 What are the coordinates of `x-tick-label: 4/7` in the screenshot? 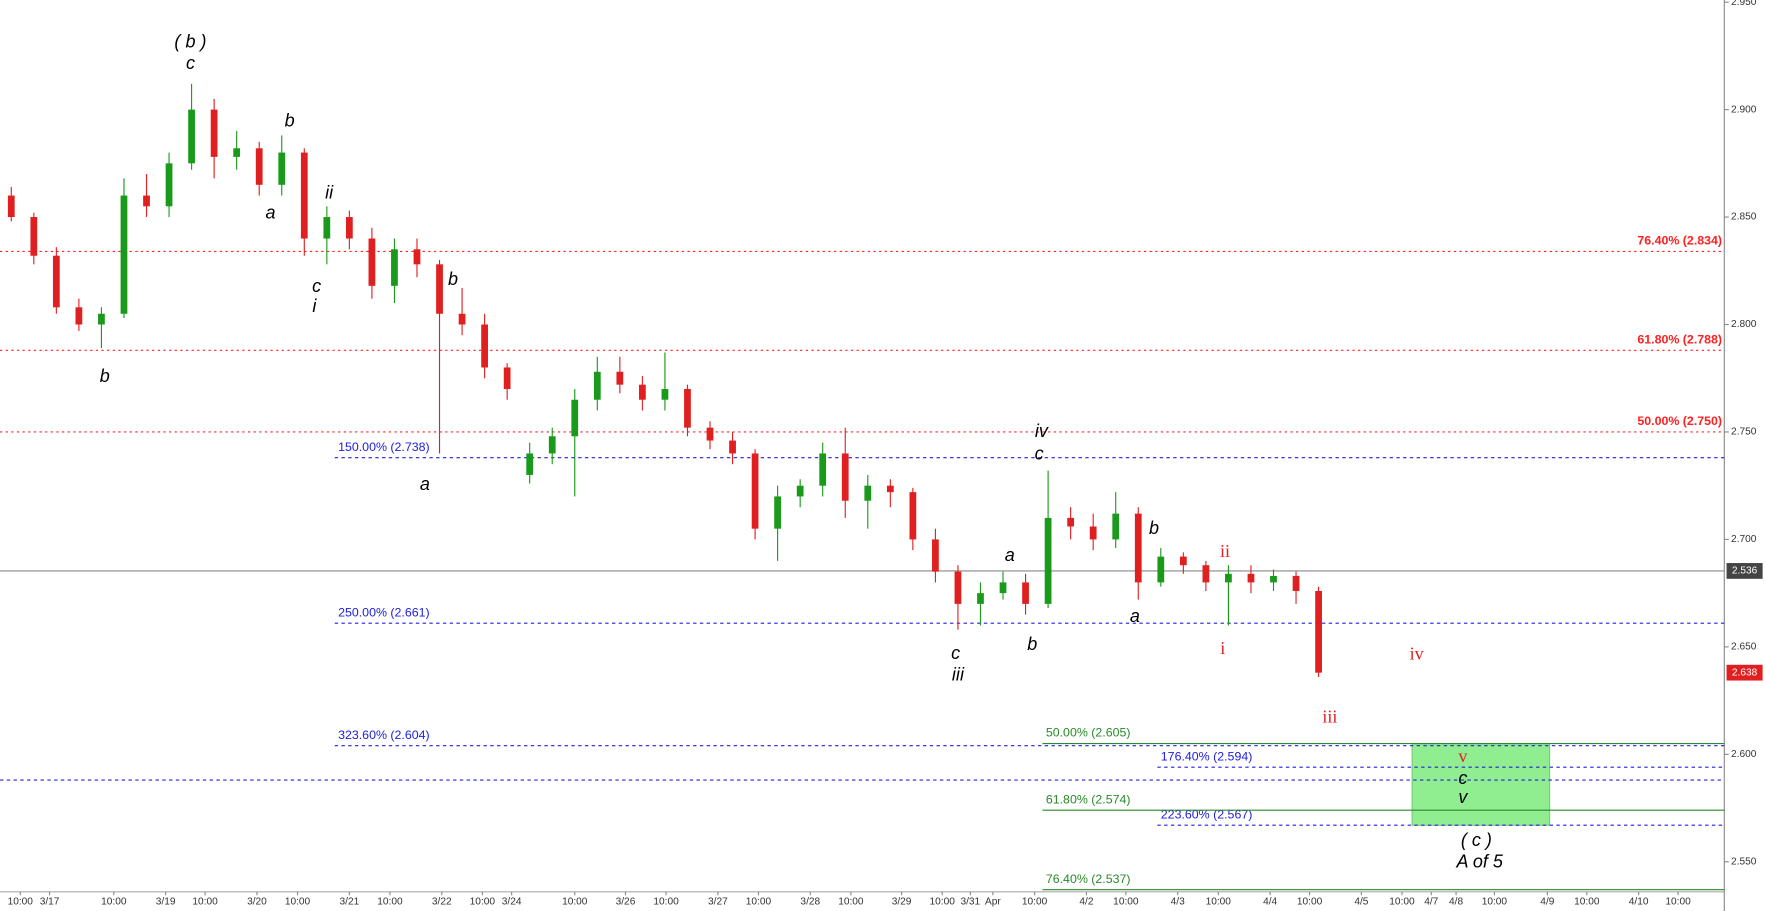 It's located at (1431, 902).